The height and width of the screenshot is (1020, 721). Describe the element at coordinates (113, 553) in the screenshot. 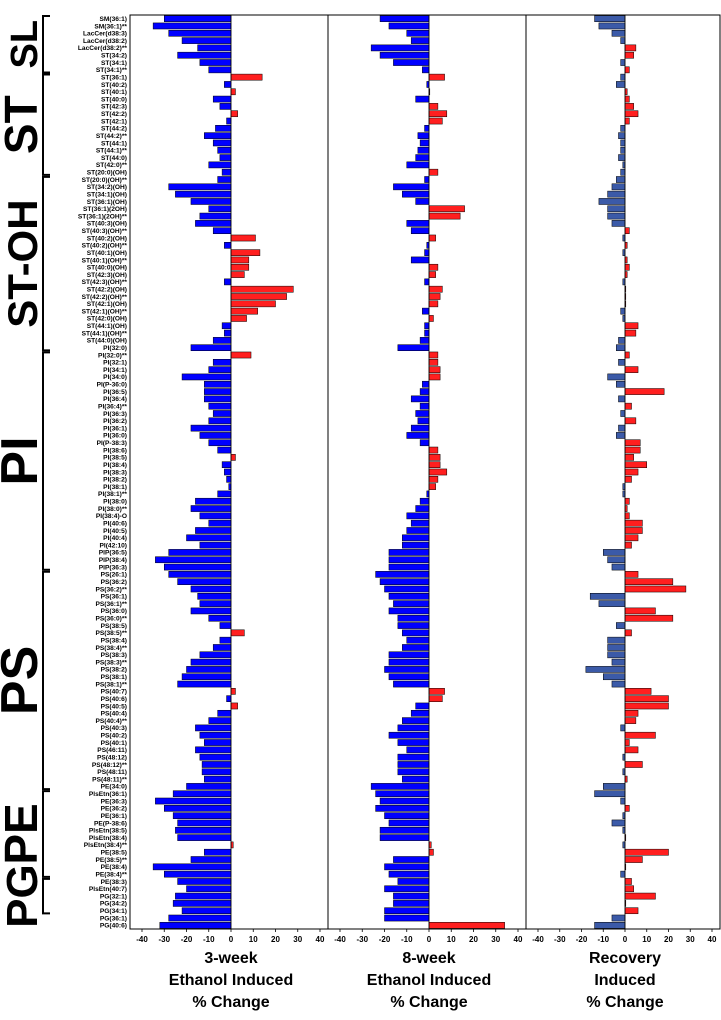

I see `row-label: PIP(36:5)` at that location.